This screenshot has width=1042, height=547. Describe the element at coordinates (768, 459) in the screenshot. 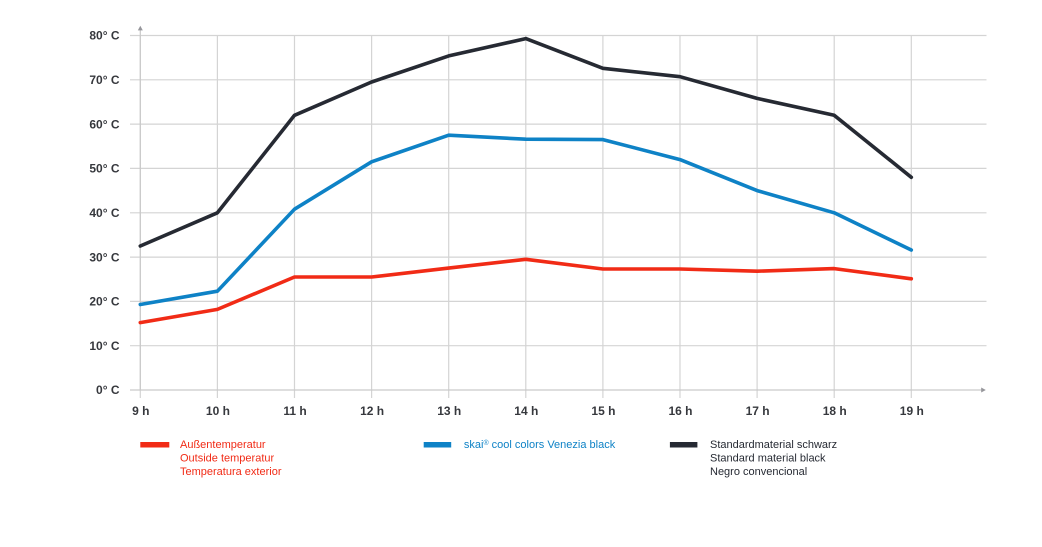

I see `svg-text: Standard material black` at that location.